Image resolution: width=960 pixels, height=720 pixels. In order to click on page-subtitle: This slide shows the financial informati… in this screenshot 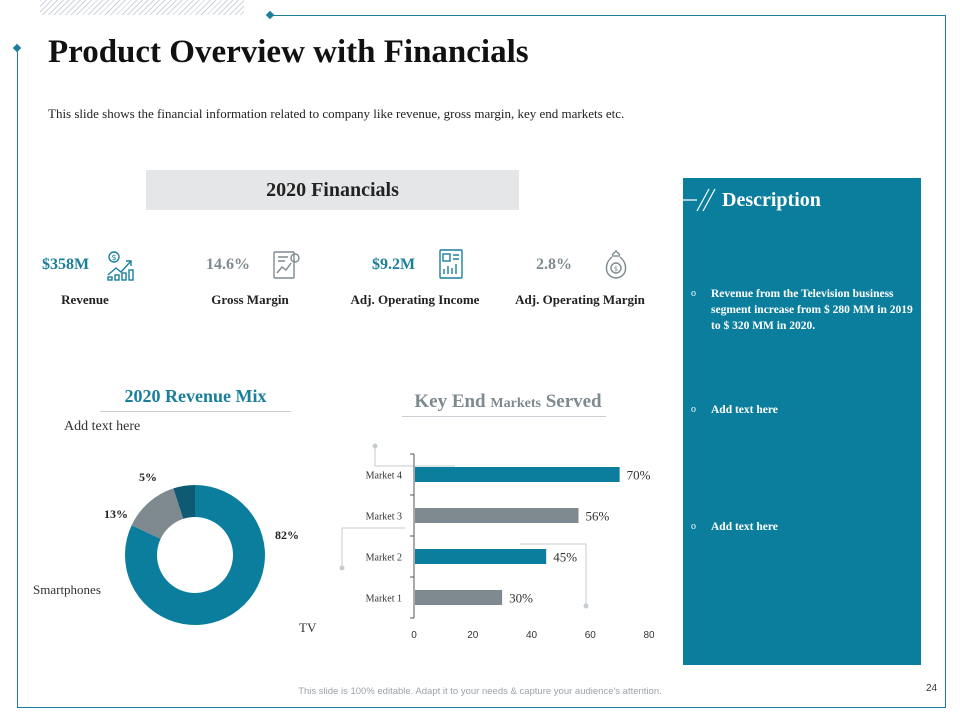, I will do `click(336, 113)`.